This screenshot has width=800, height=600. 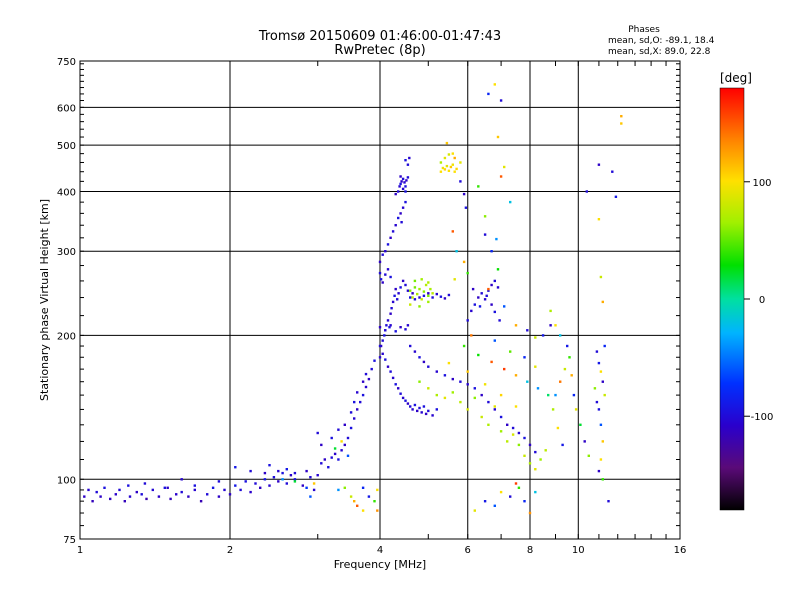 I want to click on x-tick-label: 2, so click(x=230, y=550).